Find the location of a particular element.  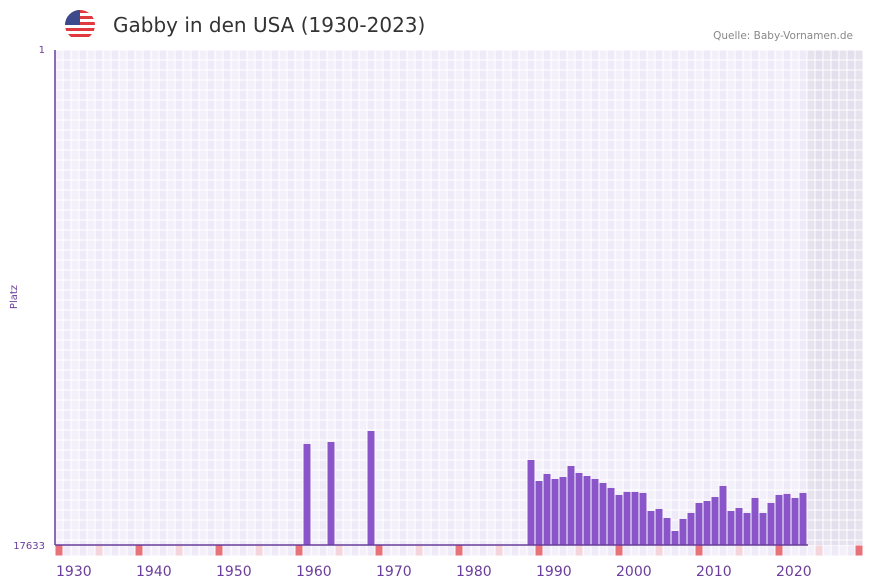

source-link: Quelle: Baby-Vornamen.de is located at coordinates (783, 36).